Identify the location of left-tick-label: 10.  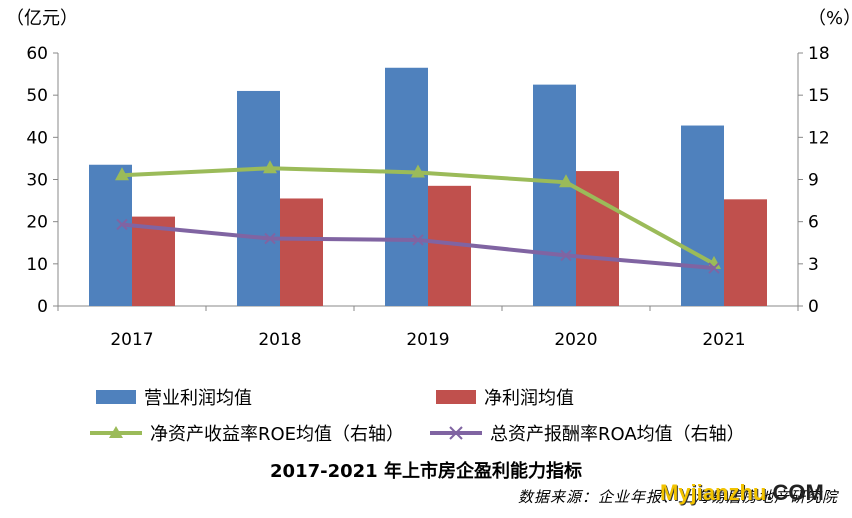
(37, 265).